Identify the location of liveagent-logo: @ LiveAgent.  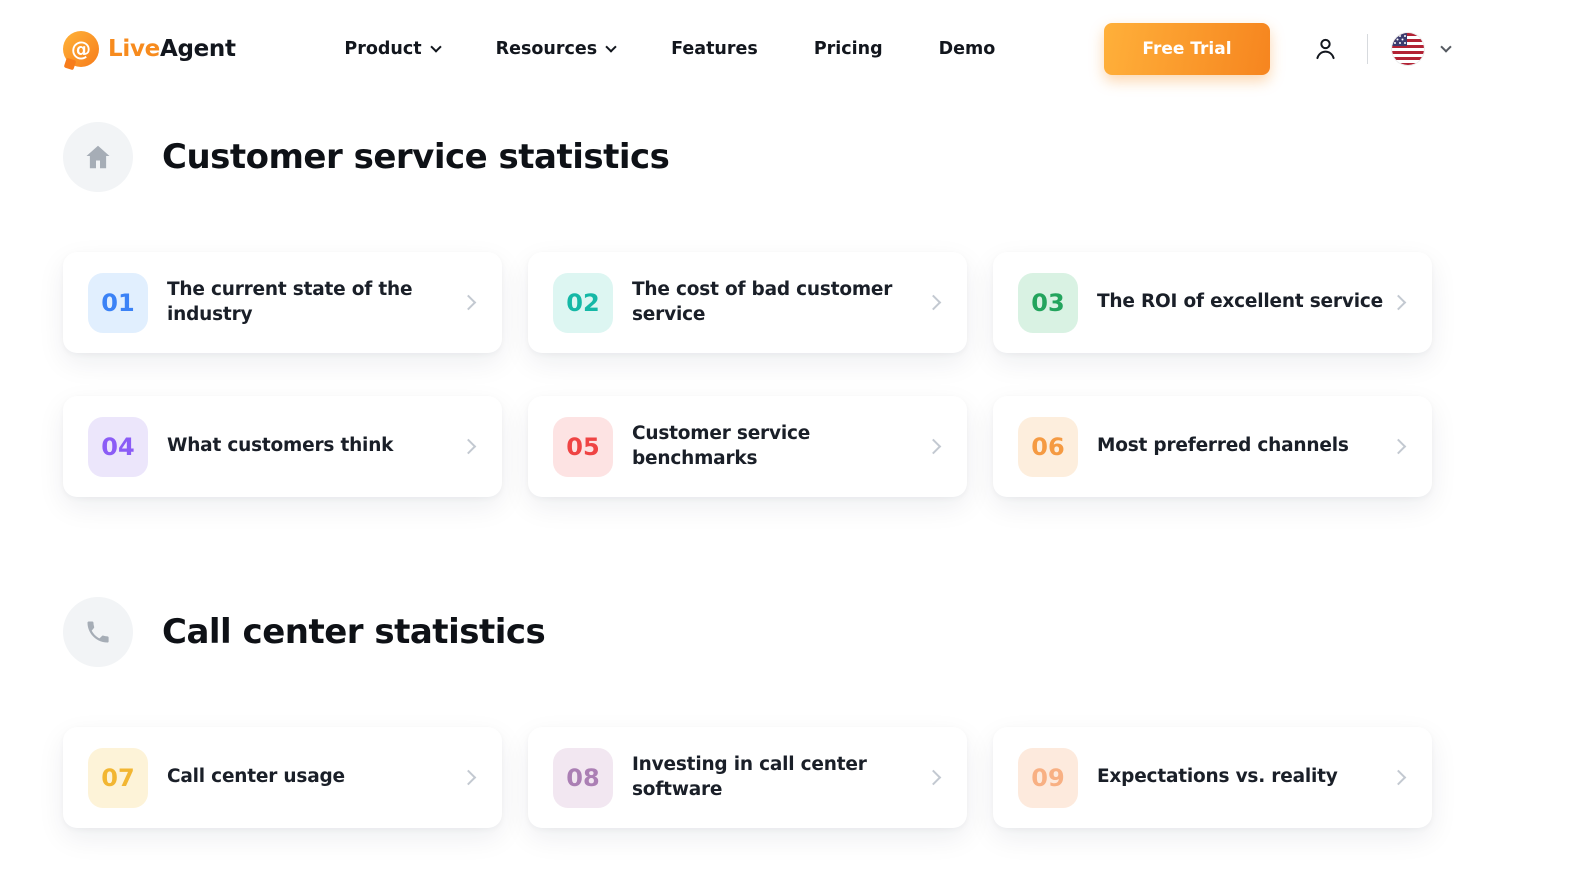
(149, 48).